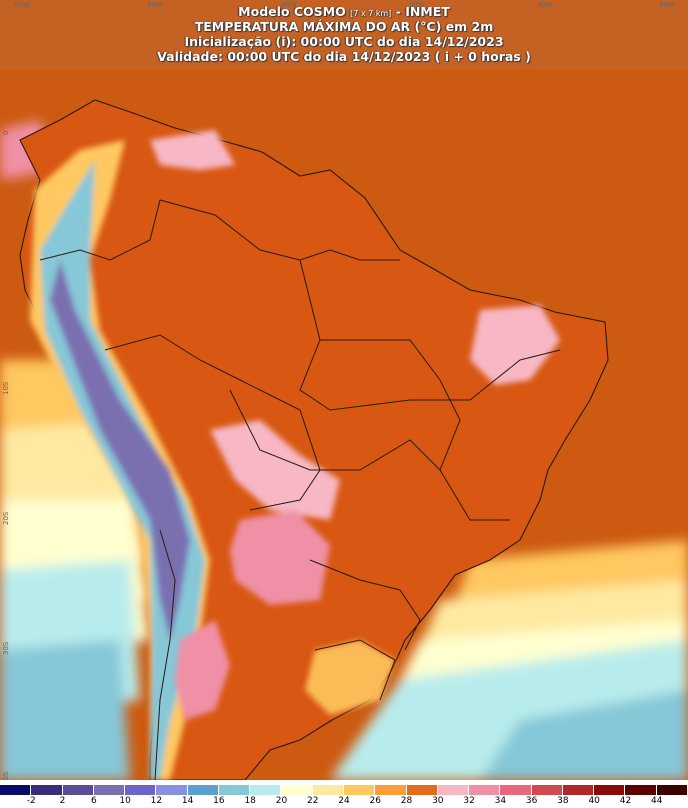 This screenshot has height=808, width=688. Describe the element at coordinates (417, 5) in the screenshot. I see `lon-label: 50W` at that location.